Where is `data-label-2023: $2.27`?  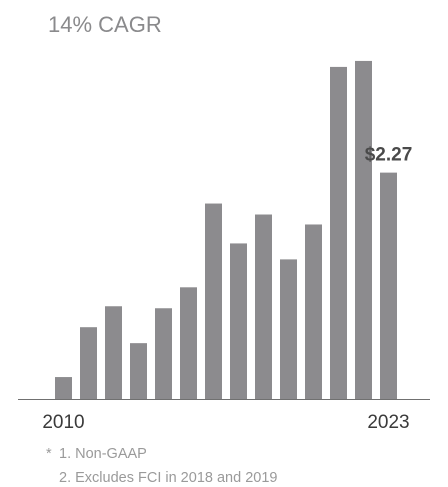 data-label-2023: $2.27 is located at coordinates (389, 155).